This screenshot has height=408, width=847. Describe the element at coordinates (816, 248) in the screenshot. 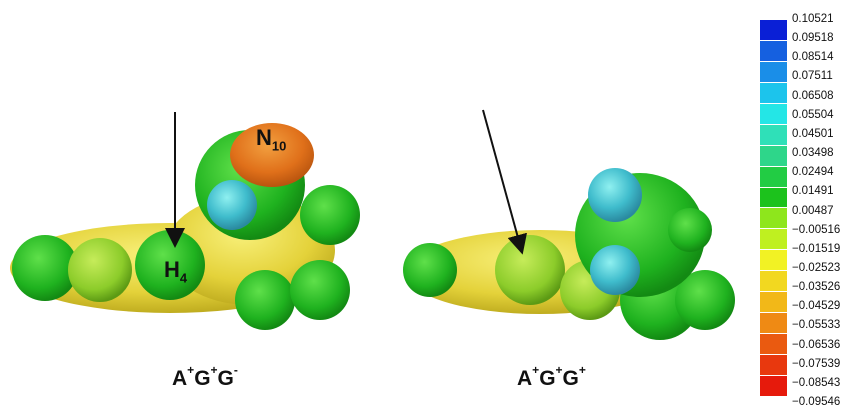

I see `colorbar-tick-label: −0.01519` at that location.